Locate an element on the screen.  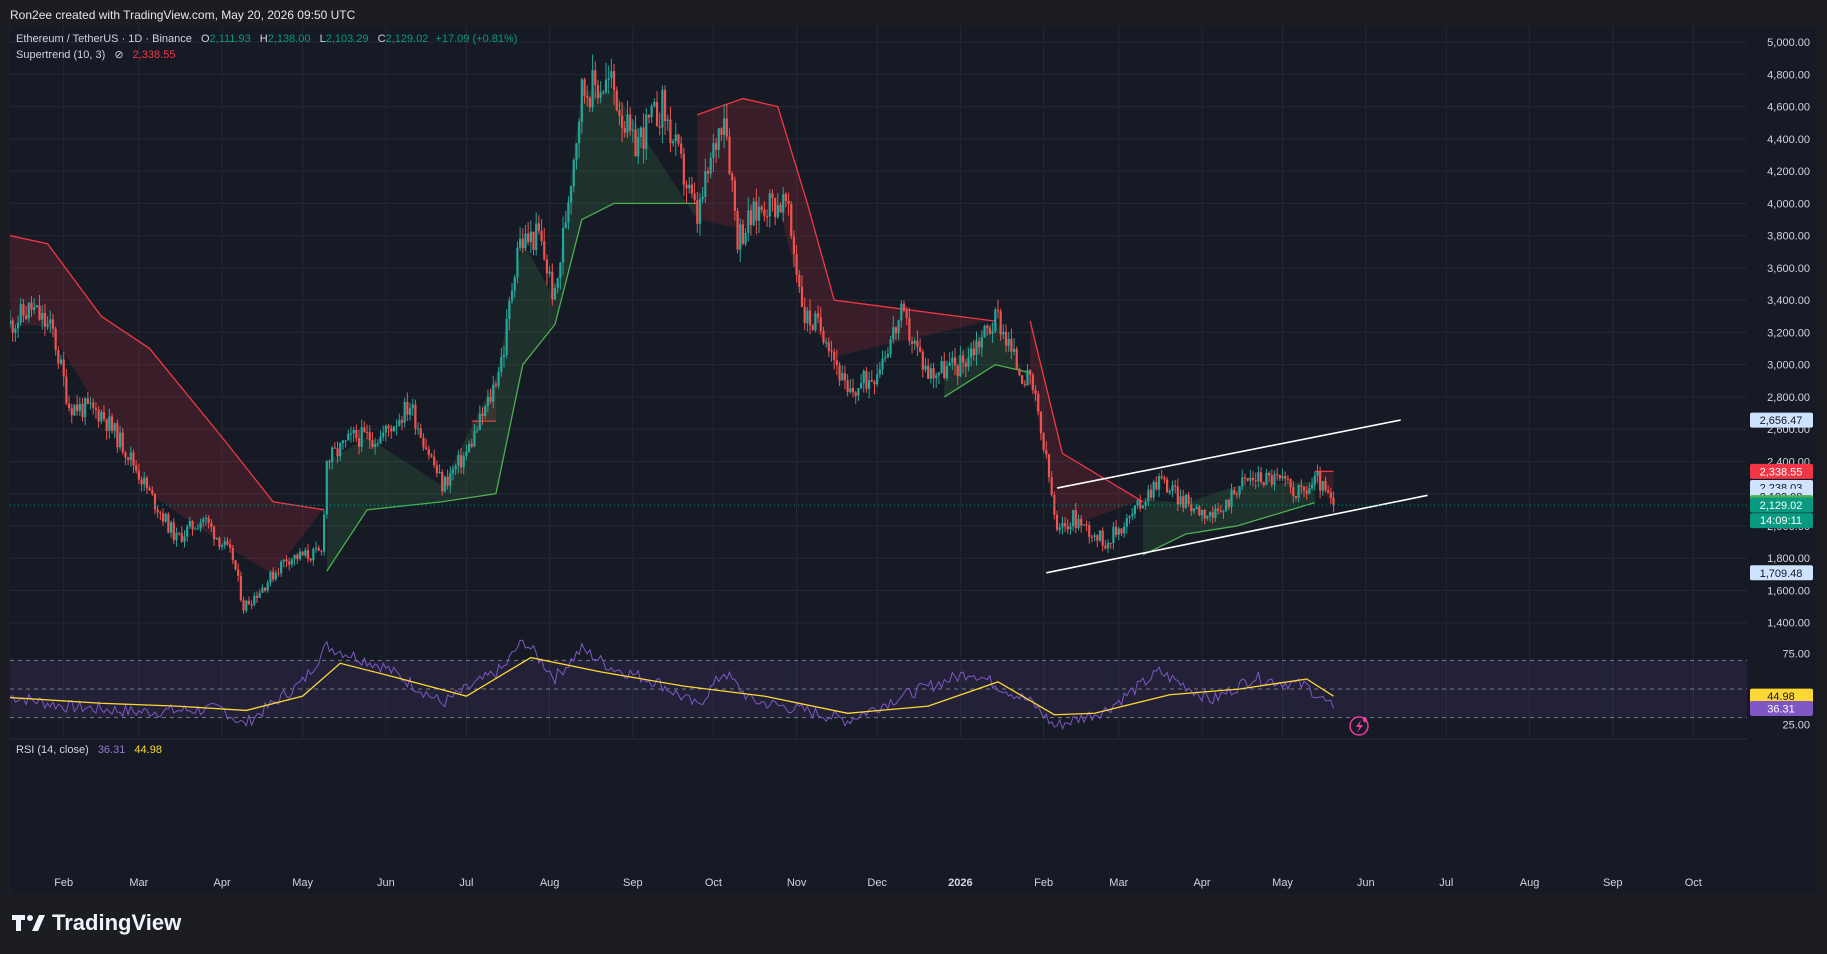
rsi-legend: RSI (14, close) 36.31 44.98 is located at coordinates (89, 750).